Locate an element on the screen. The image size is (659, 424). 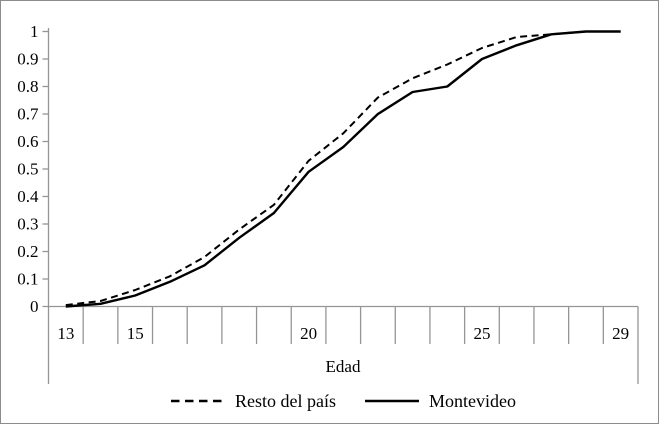
legend-item-montevideo: Montevideo is located at coordinates (440, 401).